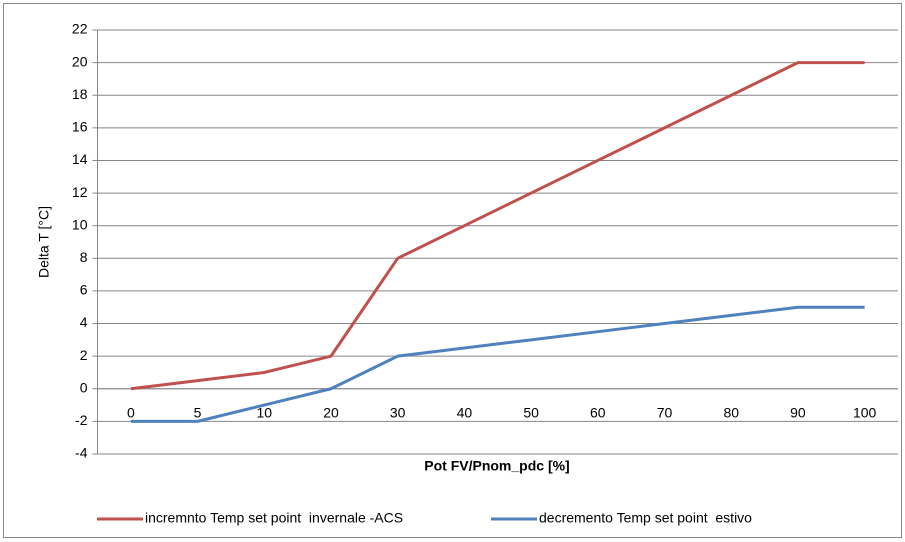 Image resolution: width=905 pixels, height=542 pixels. I want to click on x-tick-label: 20, so click(331, 412).